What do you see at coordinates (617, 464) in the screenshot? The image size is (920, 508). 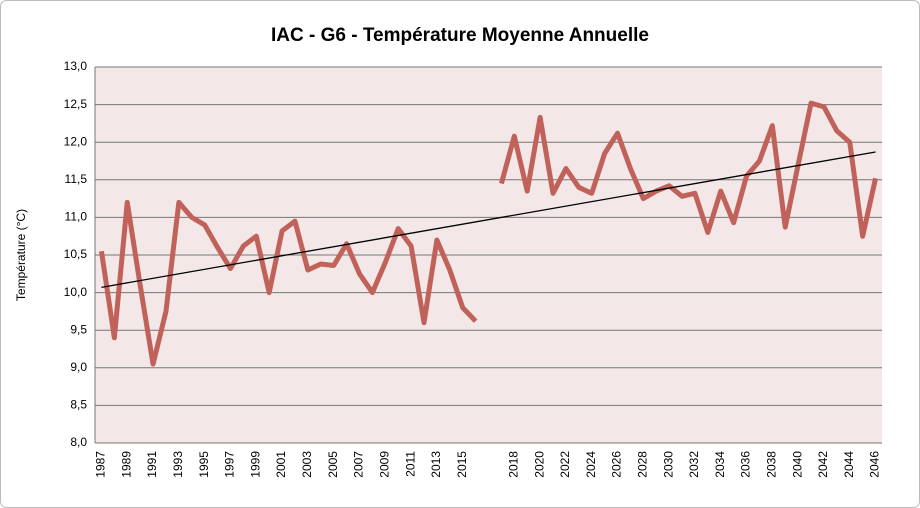 I see `x-tick-label: 2026` at bounding box center [617, 464].